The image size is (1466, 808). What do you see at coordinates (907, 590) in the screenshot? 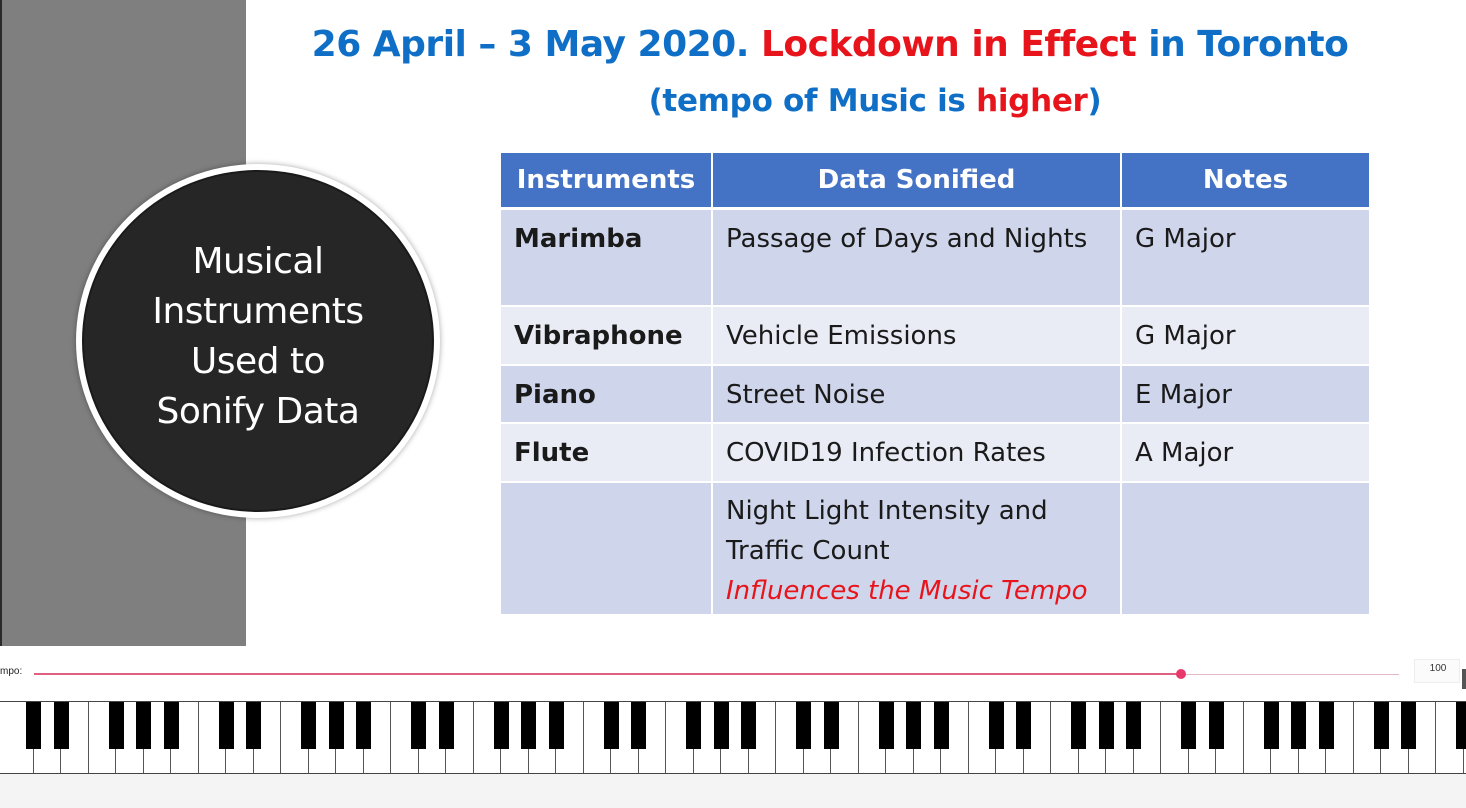
I see `tempo-influence-note: Influences the Music Tempo` at bounding box center [907, 590].